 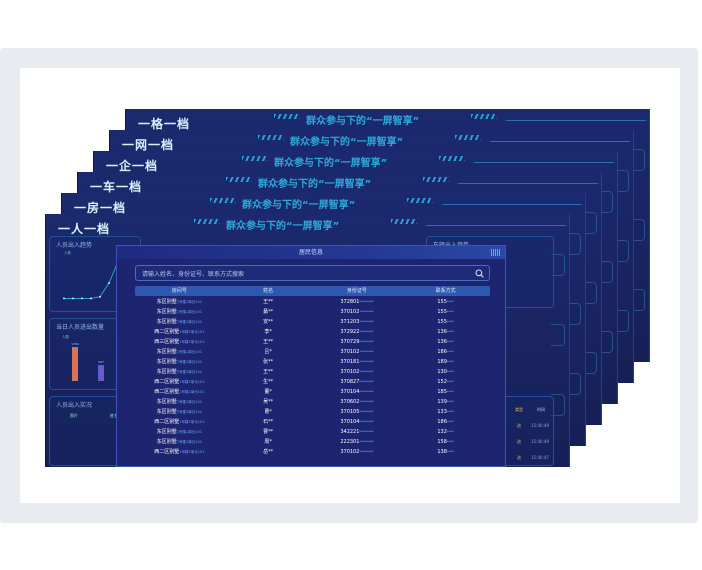 What do you see at coordinates (357, 342) in the screenshot?
I see `cell-id: 370729********` at bounding box center [357, 342].